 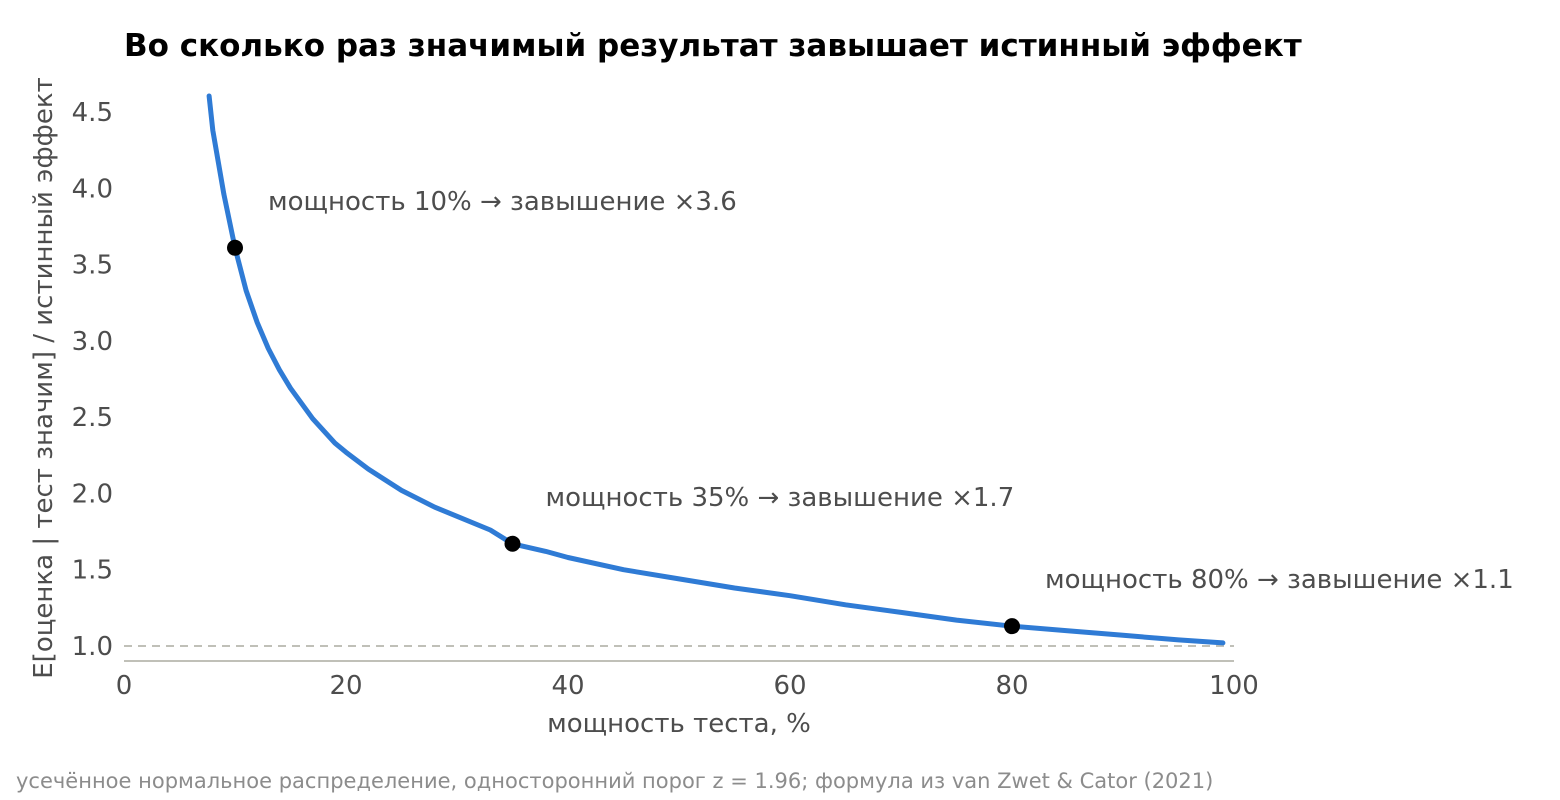 I want to click on y-tick-label: 1.5, so click(x=92, y=571).